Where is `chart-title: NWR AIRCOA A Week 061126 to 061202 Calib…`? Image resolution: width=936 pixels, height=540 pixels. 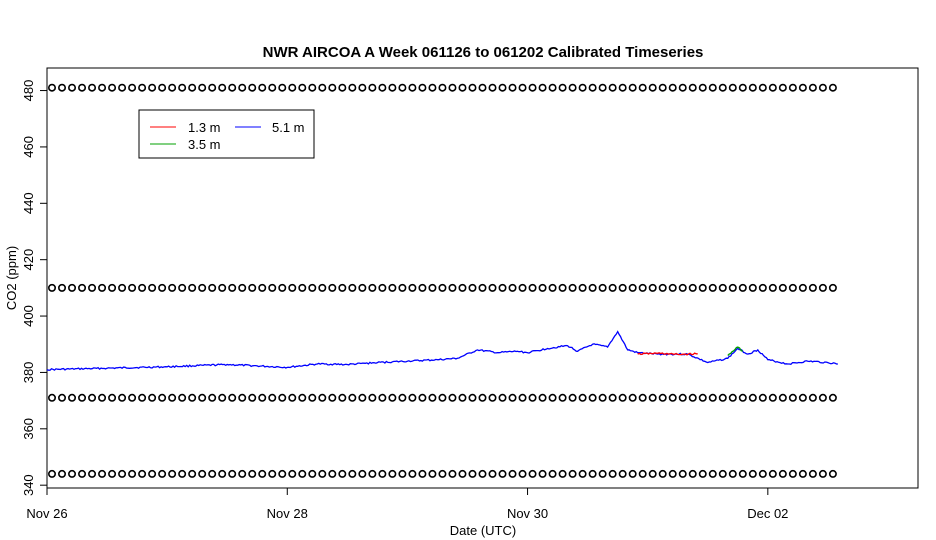 chart-title: NWR AIRCOA A Week 061126 to 061202 Calib… is located at coordinates (483, 52).